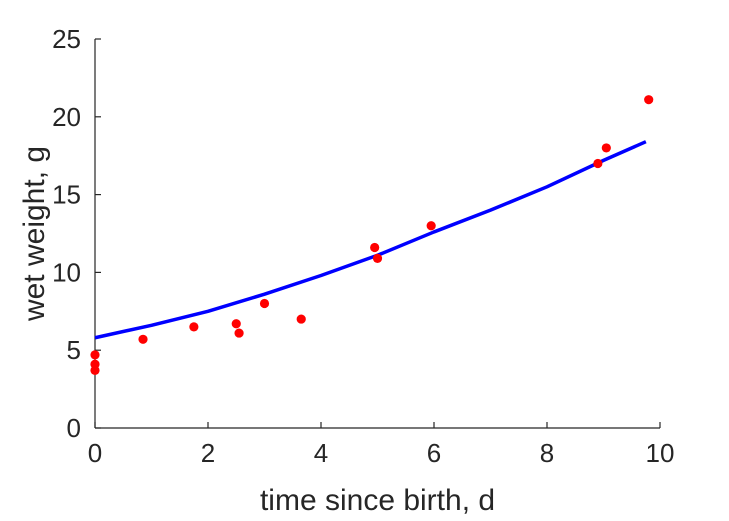 This screenshot has height=521, width=729. Describe the element at coordinates (208, 453) in the screenshot. I see `x-tick-label: 2` at that location.